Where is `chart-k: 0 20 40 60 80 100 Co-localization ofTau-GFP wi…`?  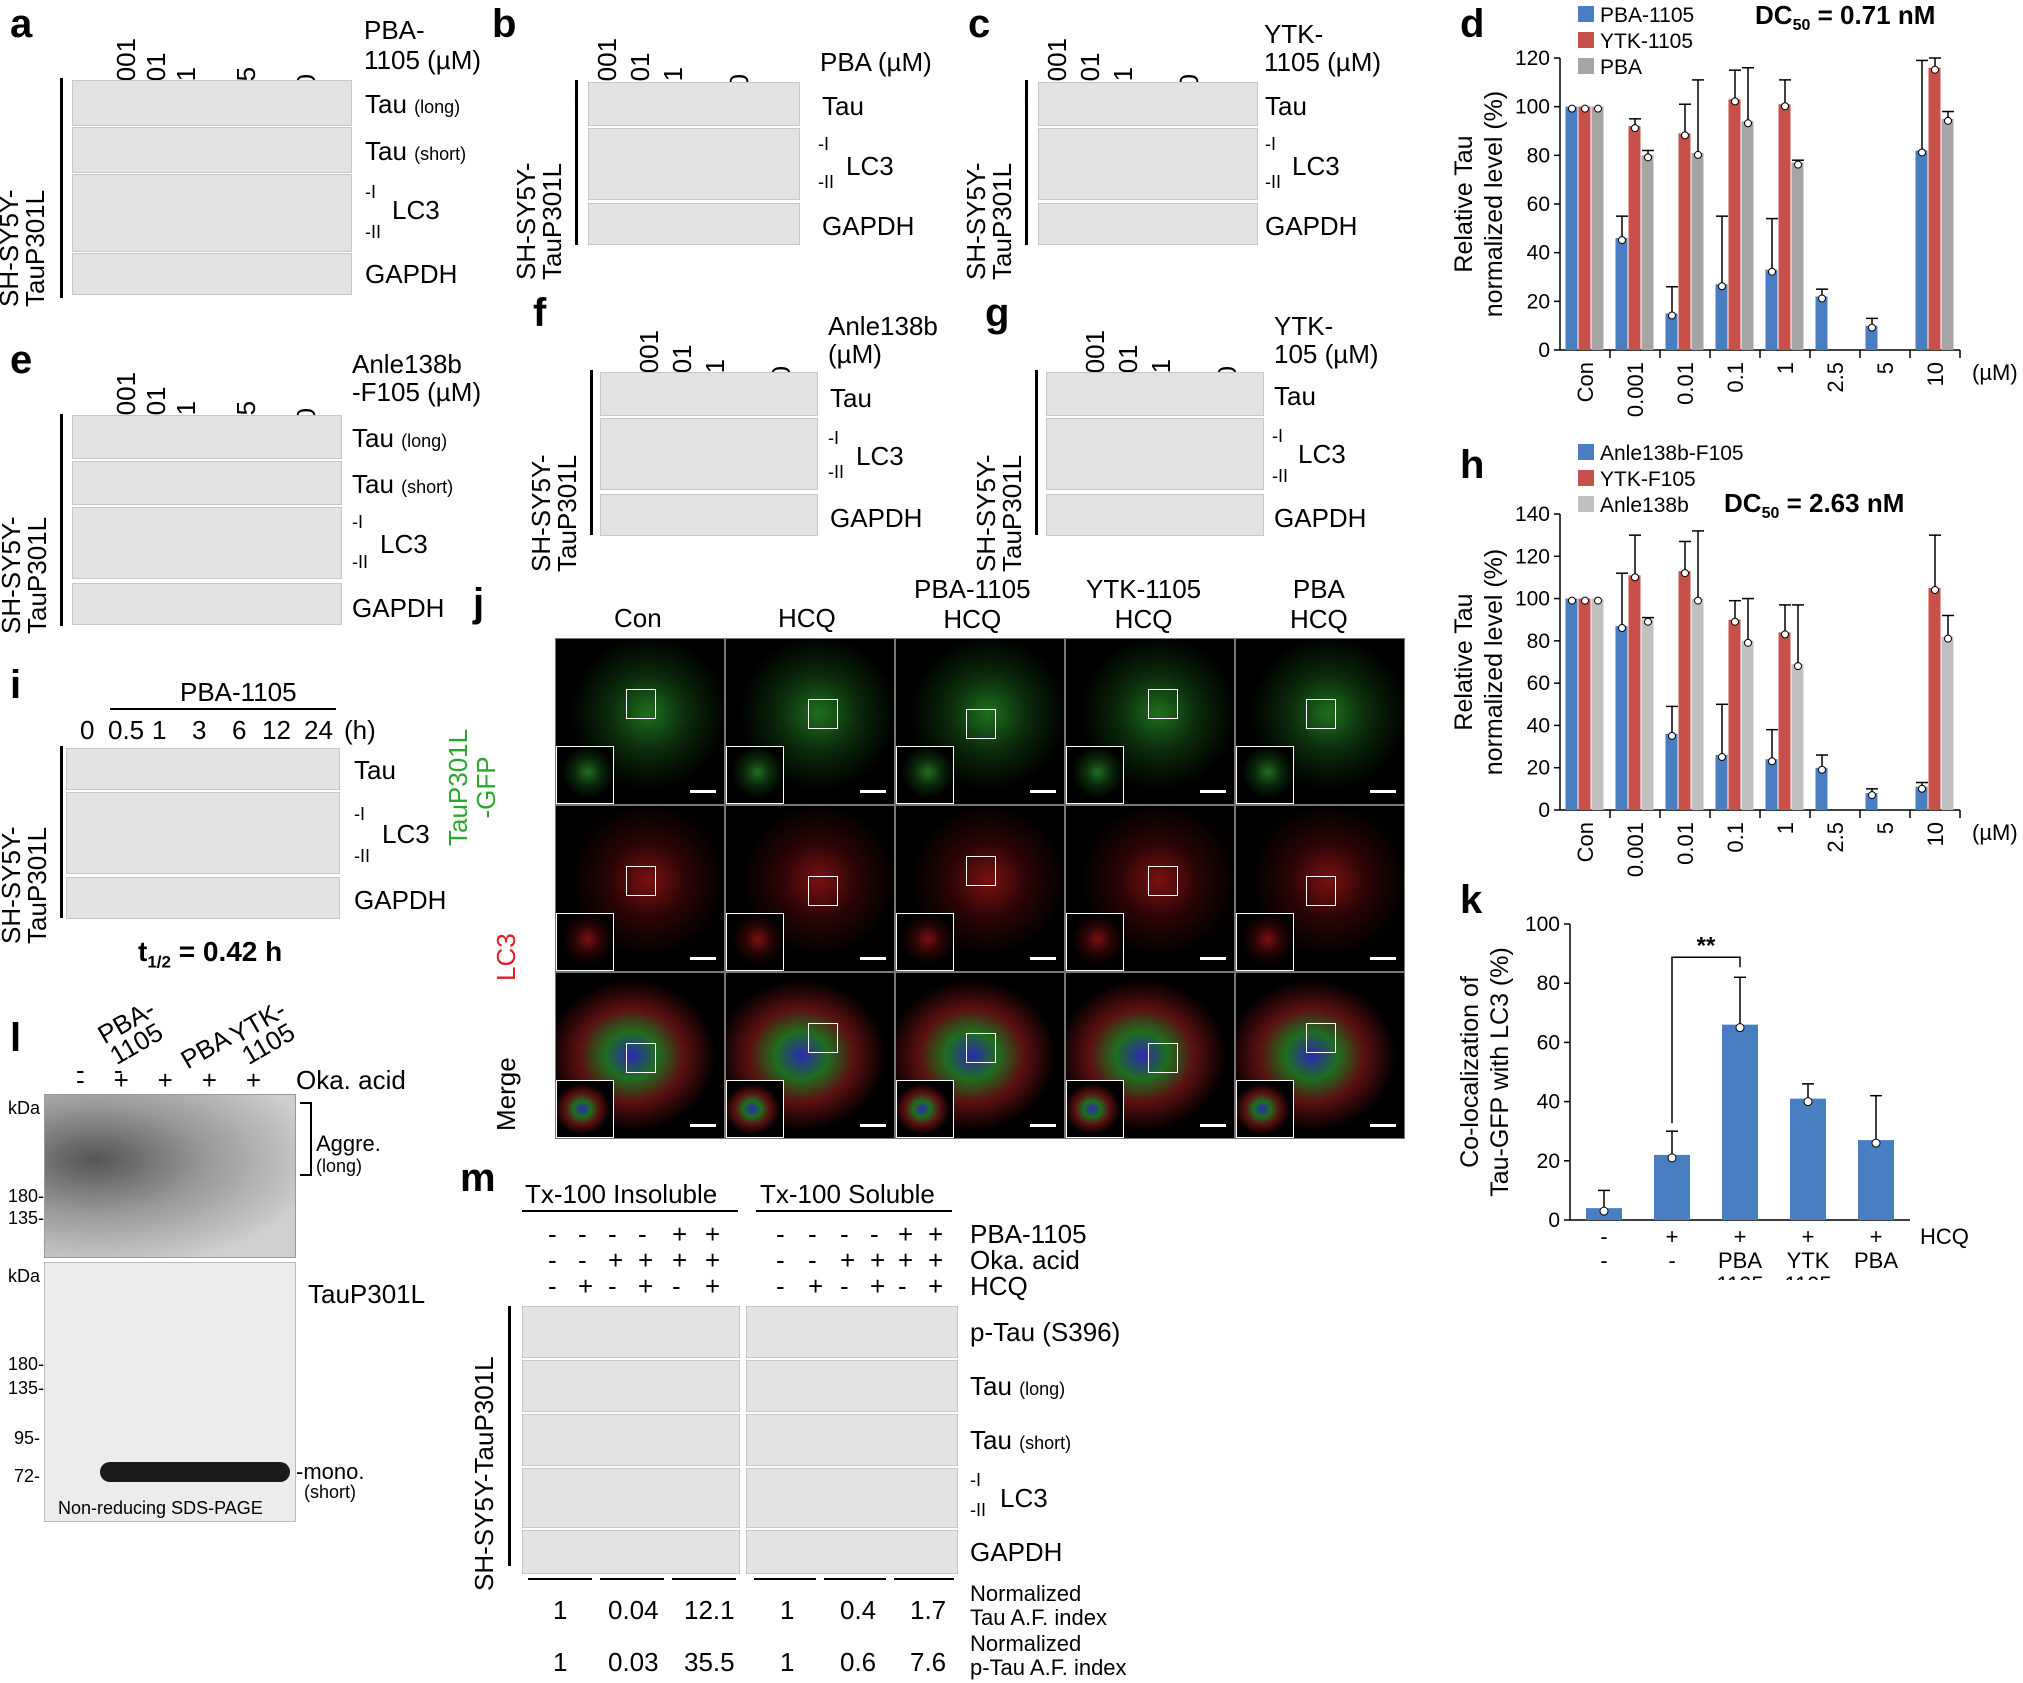
chart-k: 0 20 40 60 80 100 Co-localization ofTau-GFP wi… is located at coordinates (1712, 1096).